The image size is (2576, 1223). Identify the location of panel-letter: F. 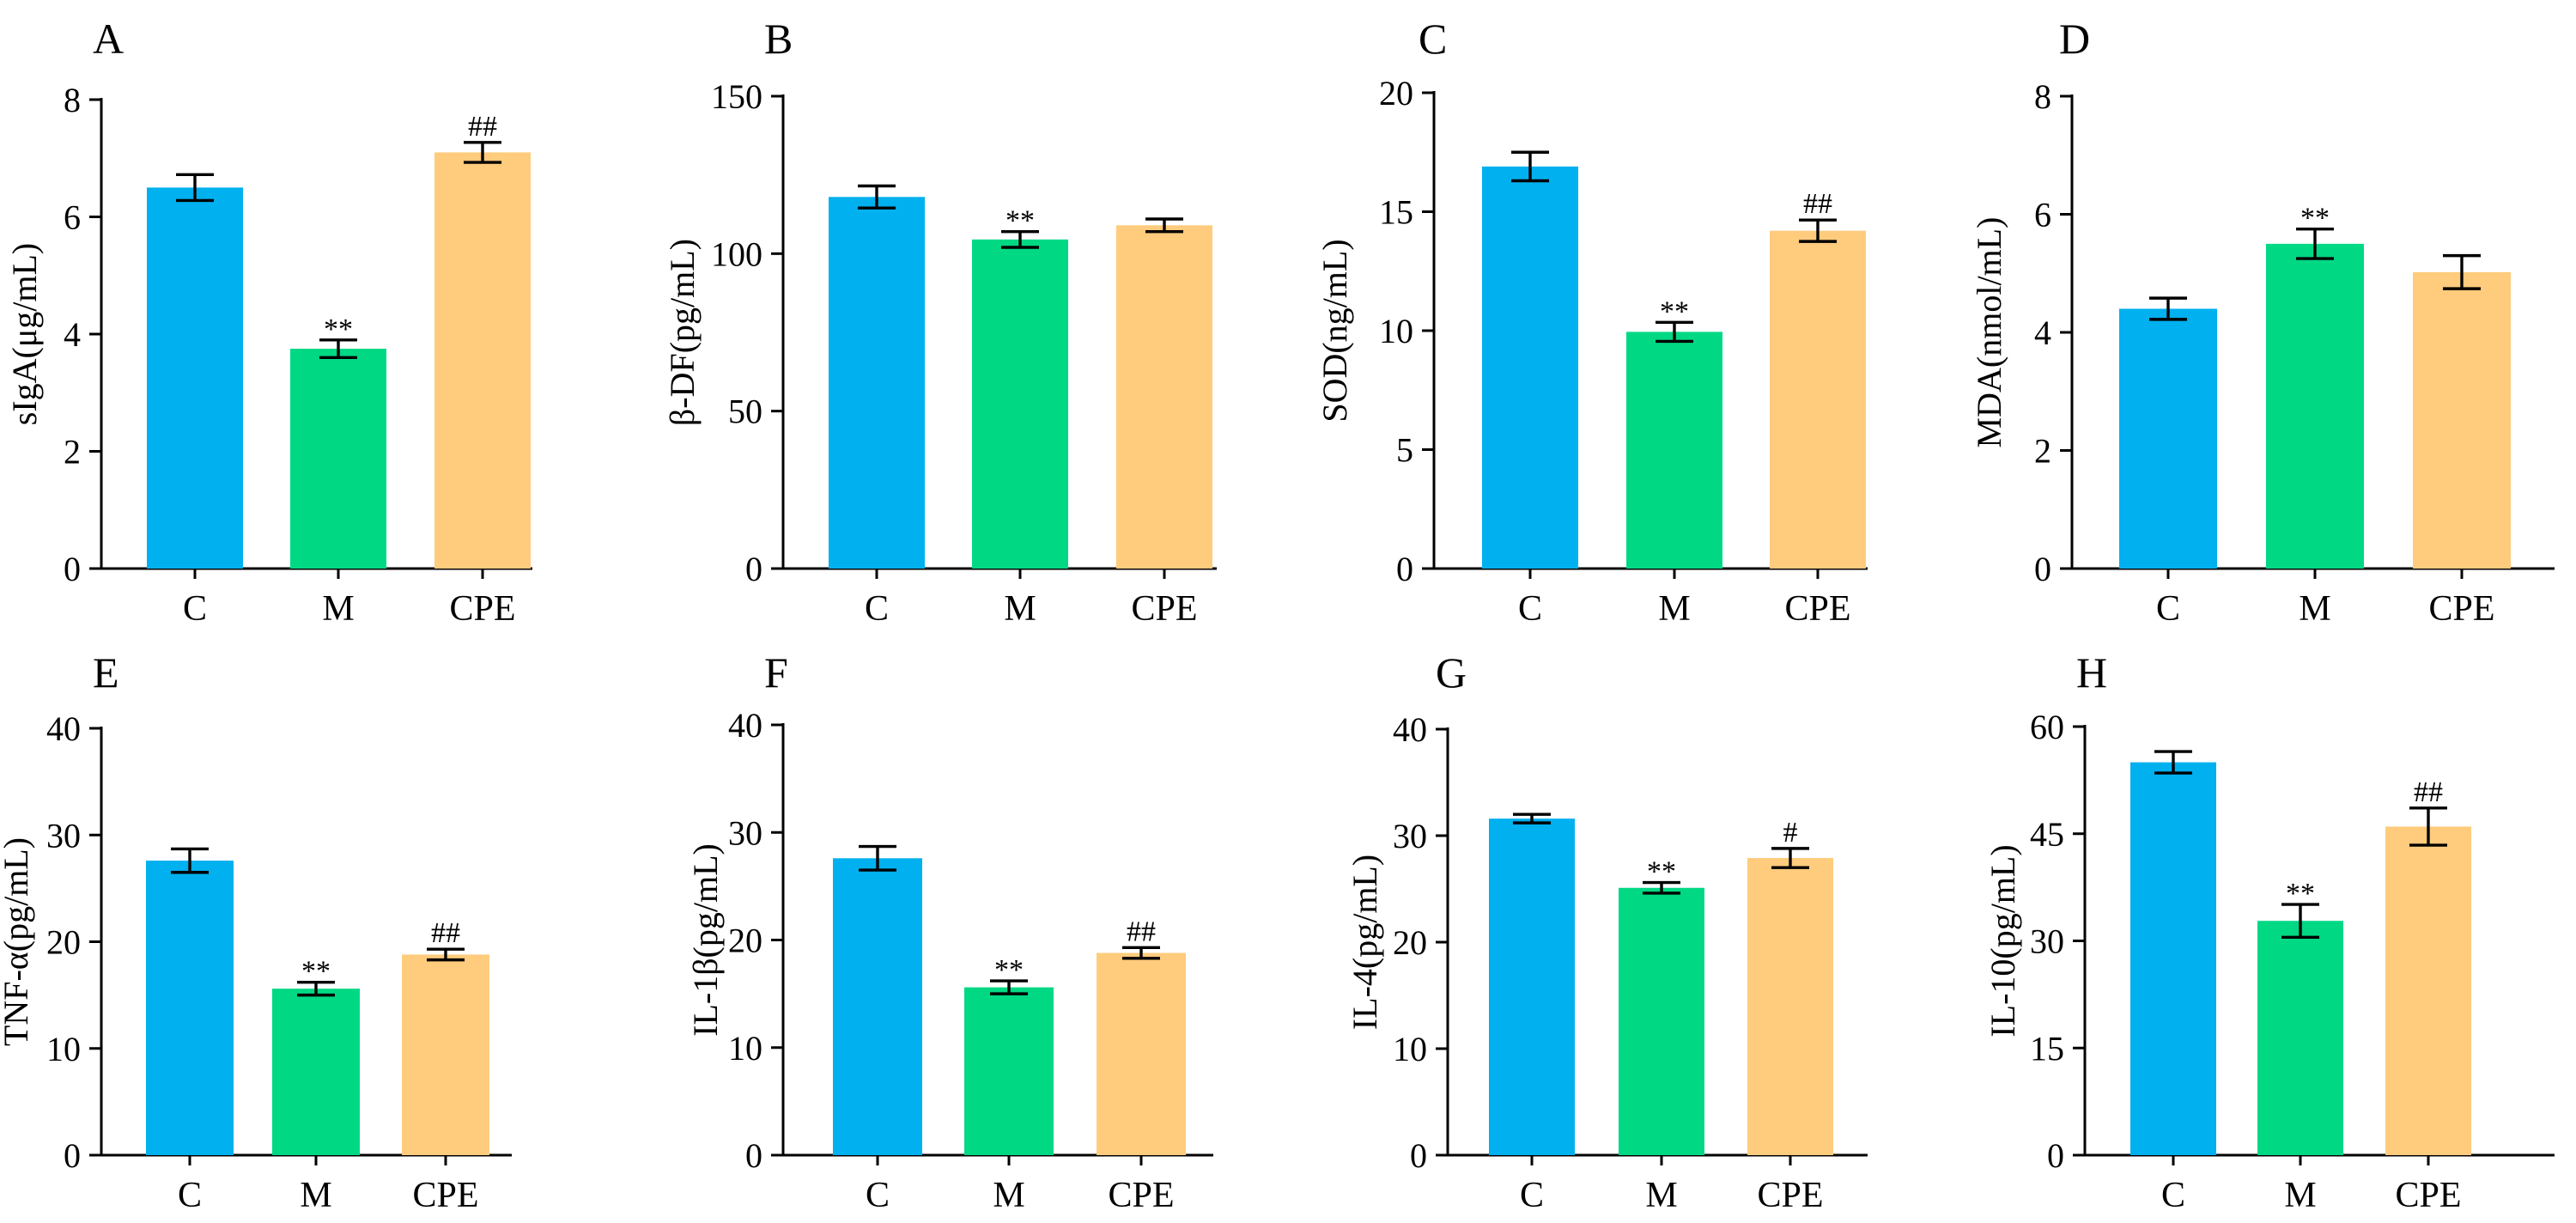
(776, 672).